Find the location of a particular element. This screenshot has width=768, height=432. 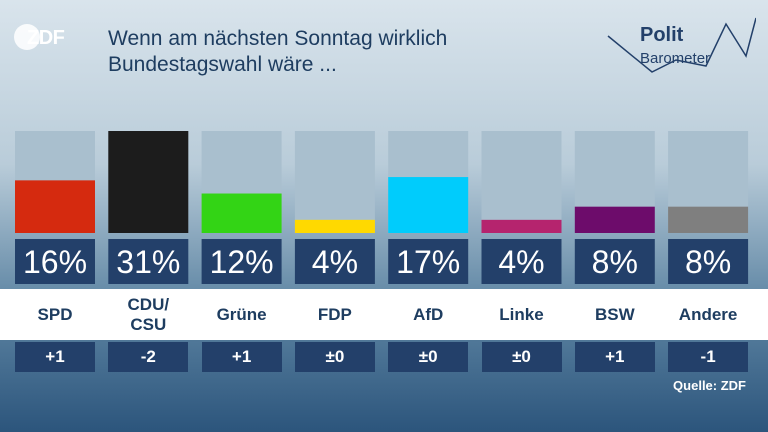

value-label-box-cducsu is located at coordinates (148, 261).